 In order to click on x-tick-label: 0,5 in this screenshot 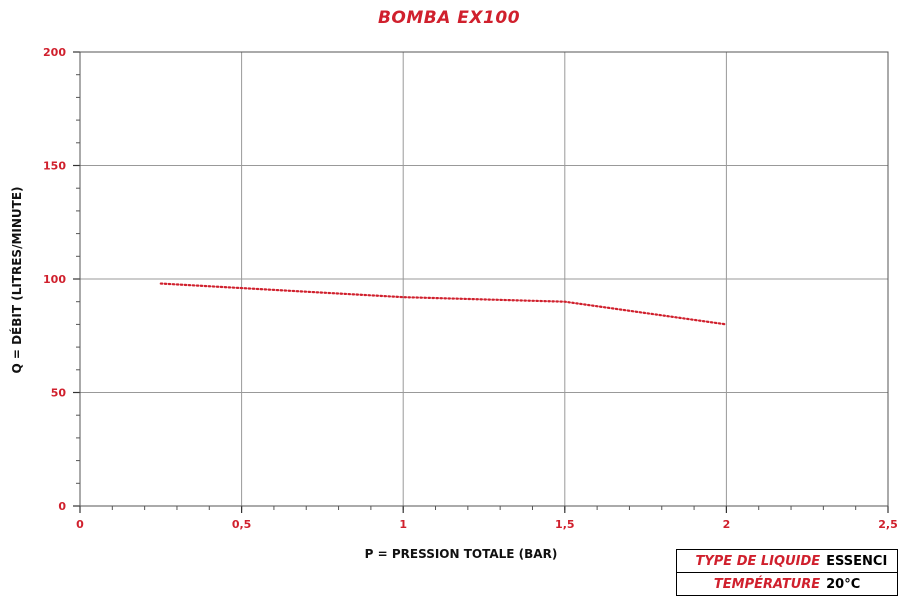, I will do `click(242, 524)`.